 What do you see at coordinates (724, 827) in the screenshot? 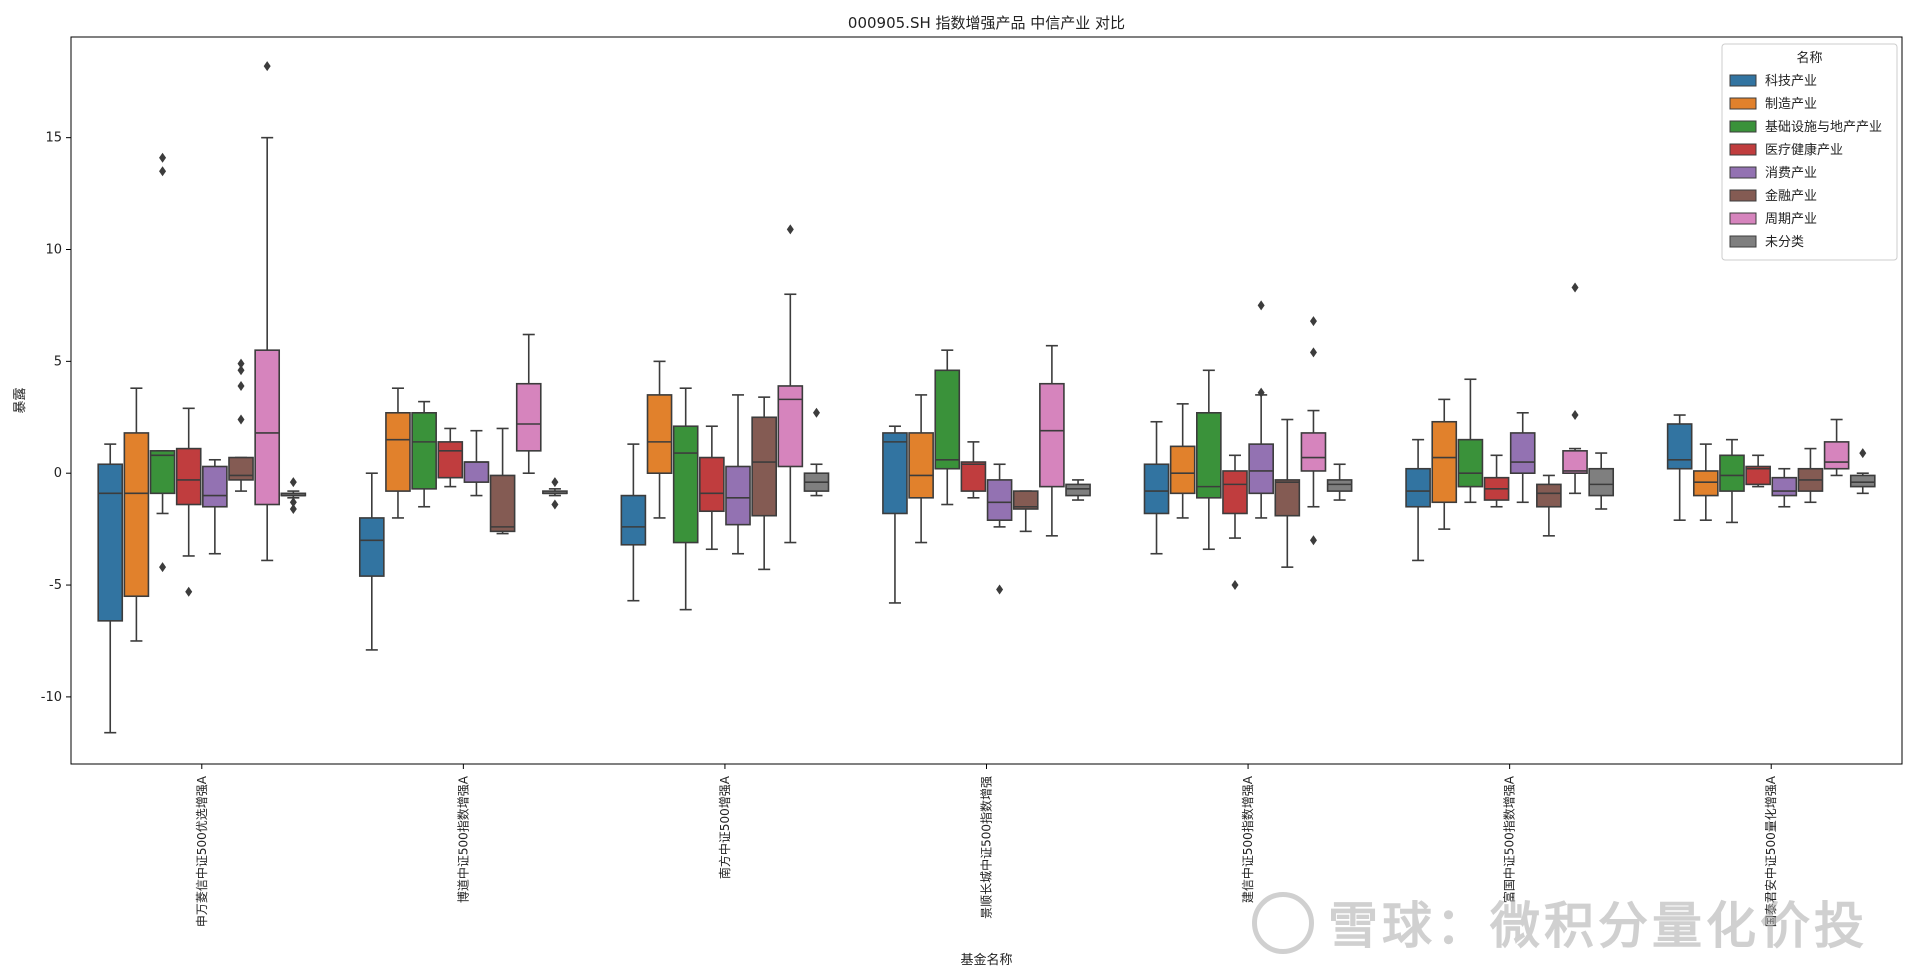
I see `x-tick-label: 南方中证500增强A` at bounding box center [724, 827].